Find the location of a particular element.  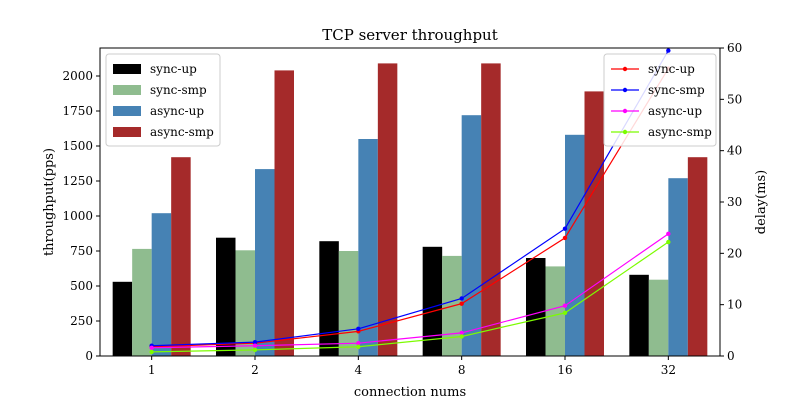

y-tick-label: 250 is located at coordinates (81, 321).